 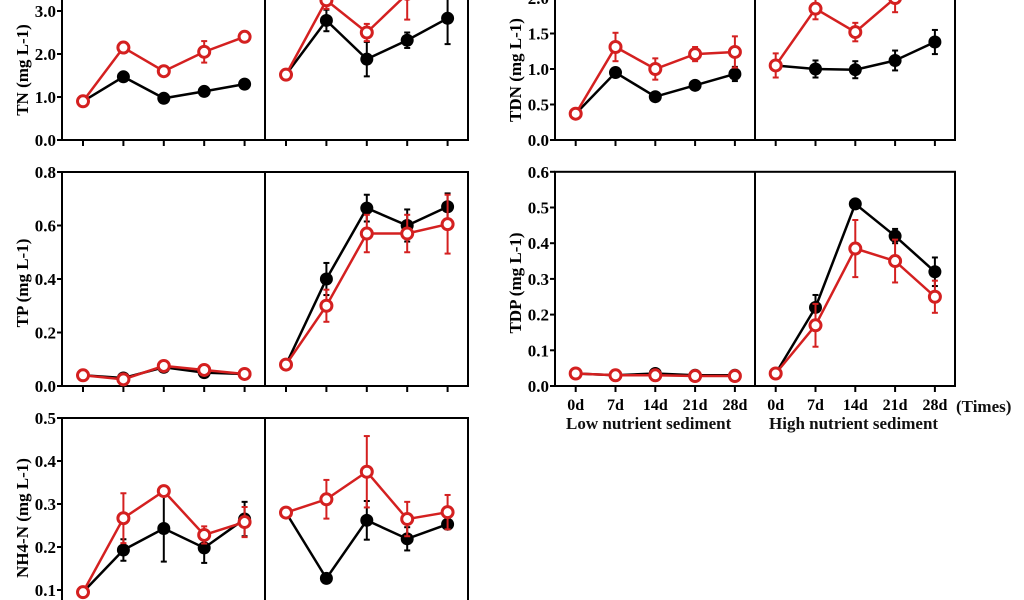 What do you see at coordinates (22, 70) in the screenshot?
I see `y-axis-label: TN (mg L-1)` at bounding box center [22, 70].